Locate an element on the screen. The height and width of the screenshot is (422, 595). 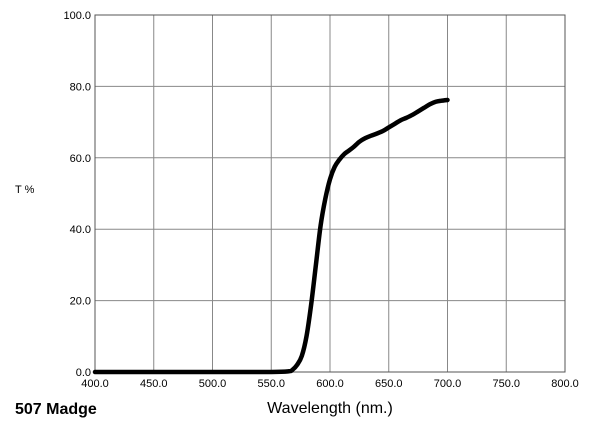
y-axis-ticks: 0.0 20.0 40.0 60.0 80.0 100.0 is located at coordinates (77, 194).